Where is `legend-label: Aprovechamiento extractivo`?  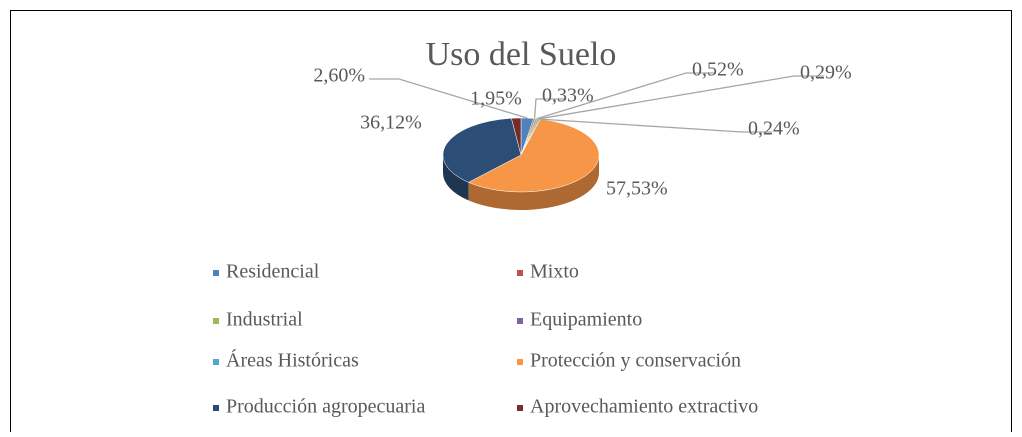
legend-label: Aprovechamiento extractivo is located at coordinates (644, 407).